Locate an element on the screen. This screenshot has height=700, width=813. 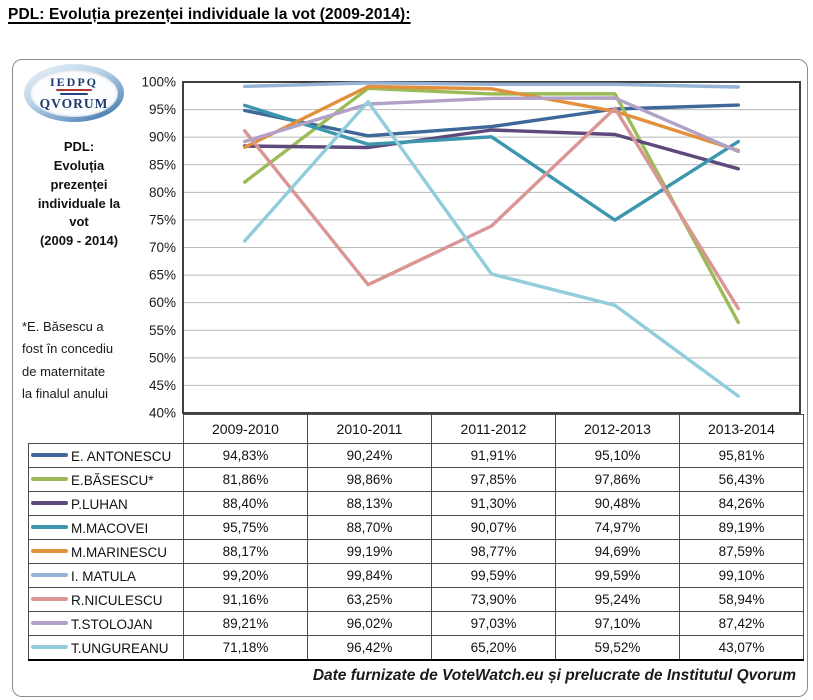
y-axis-tick-label: 45% is located at coordinates (162, 385).